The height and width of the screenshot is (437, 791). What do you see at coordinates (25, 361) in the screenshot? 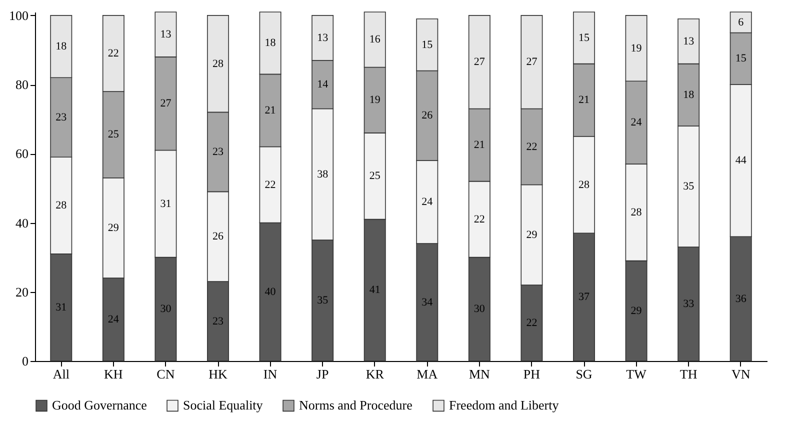
I see `y-tick-label: 0` at bounding box center [25, 361].